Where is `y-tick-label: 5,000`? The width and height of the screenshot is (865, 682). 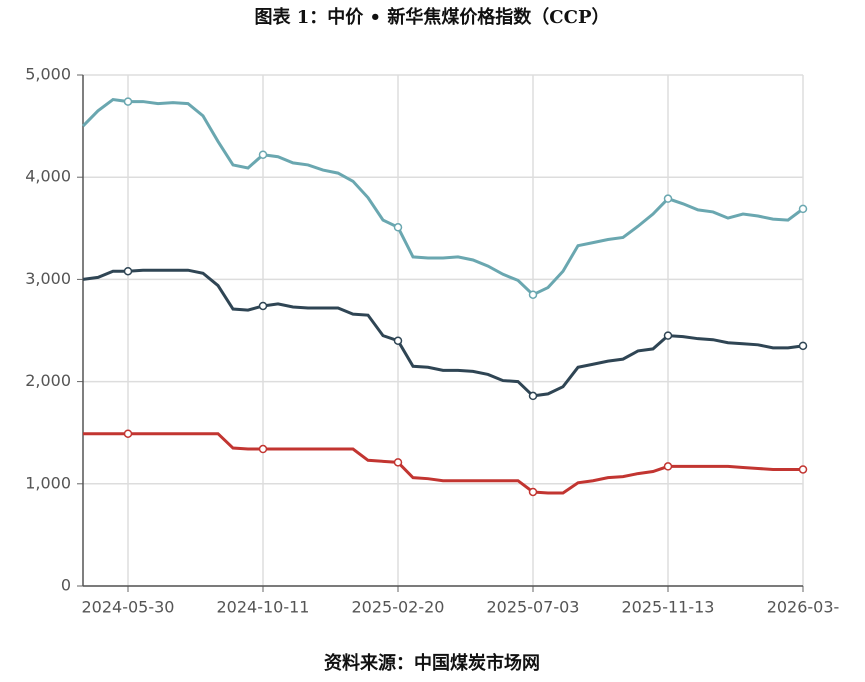 y-tick-label: 5,000 is located at coordinates (48, 74).